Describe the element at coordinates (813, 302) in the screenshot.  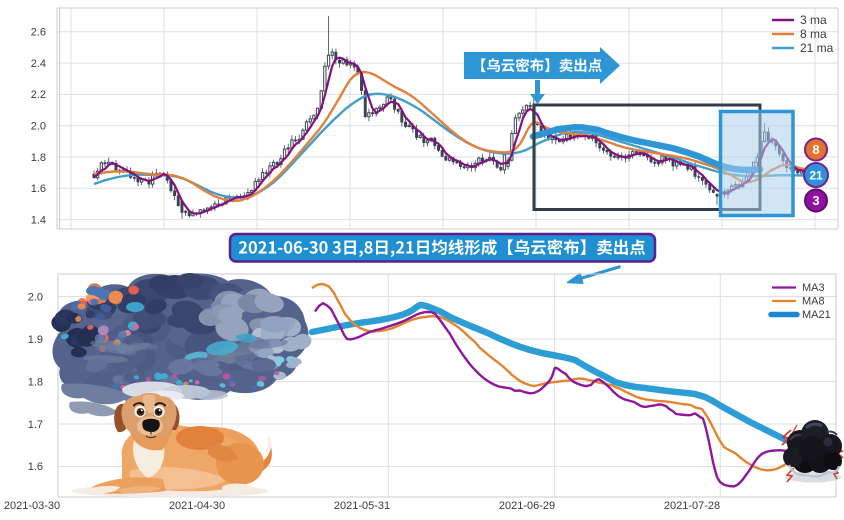
I see `svg-text: MA8` at that location.